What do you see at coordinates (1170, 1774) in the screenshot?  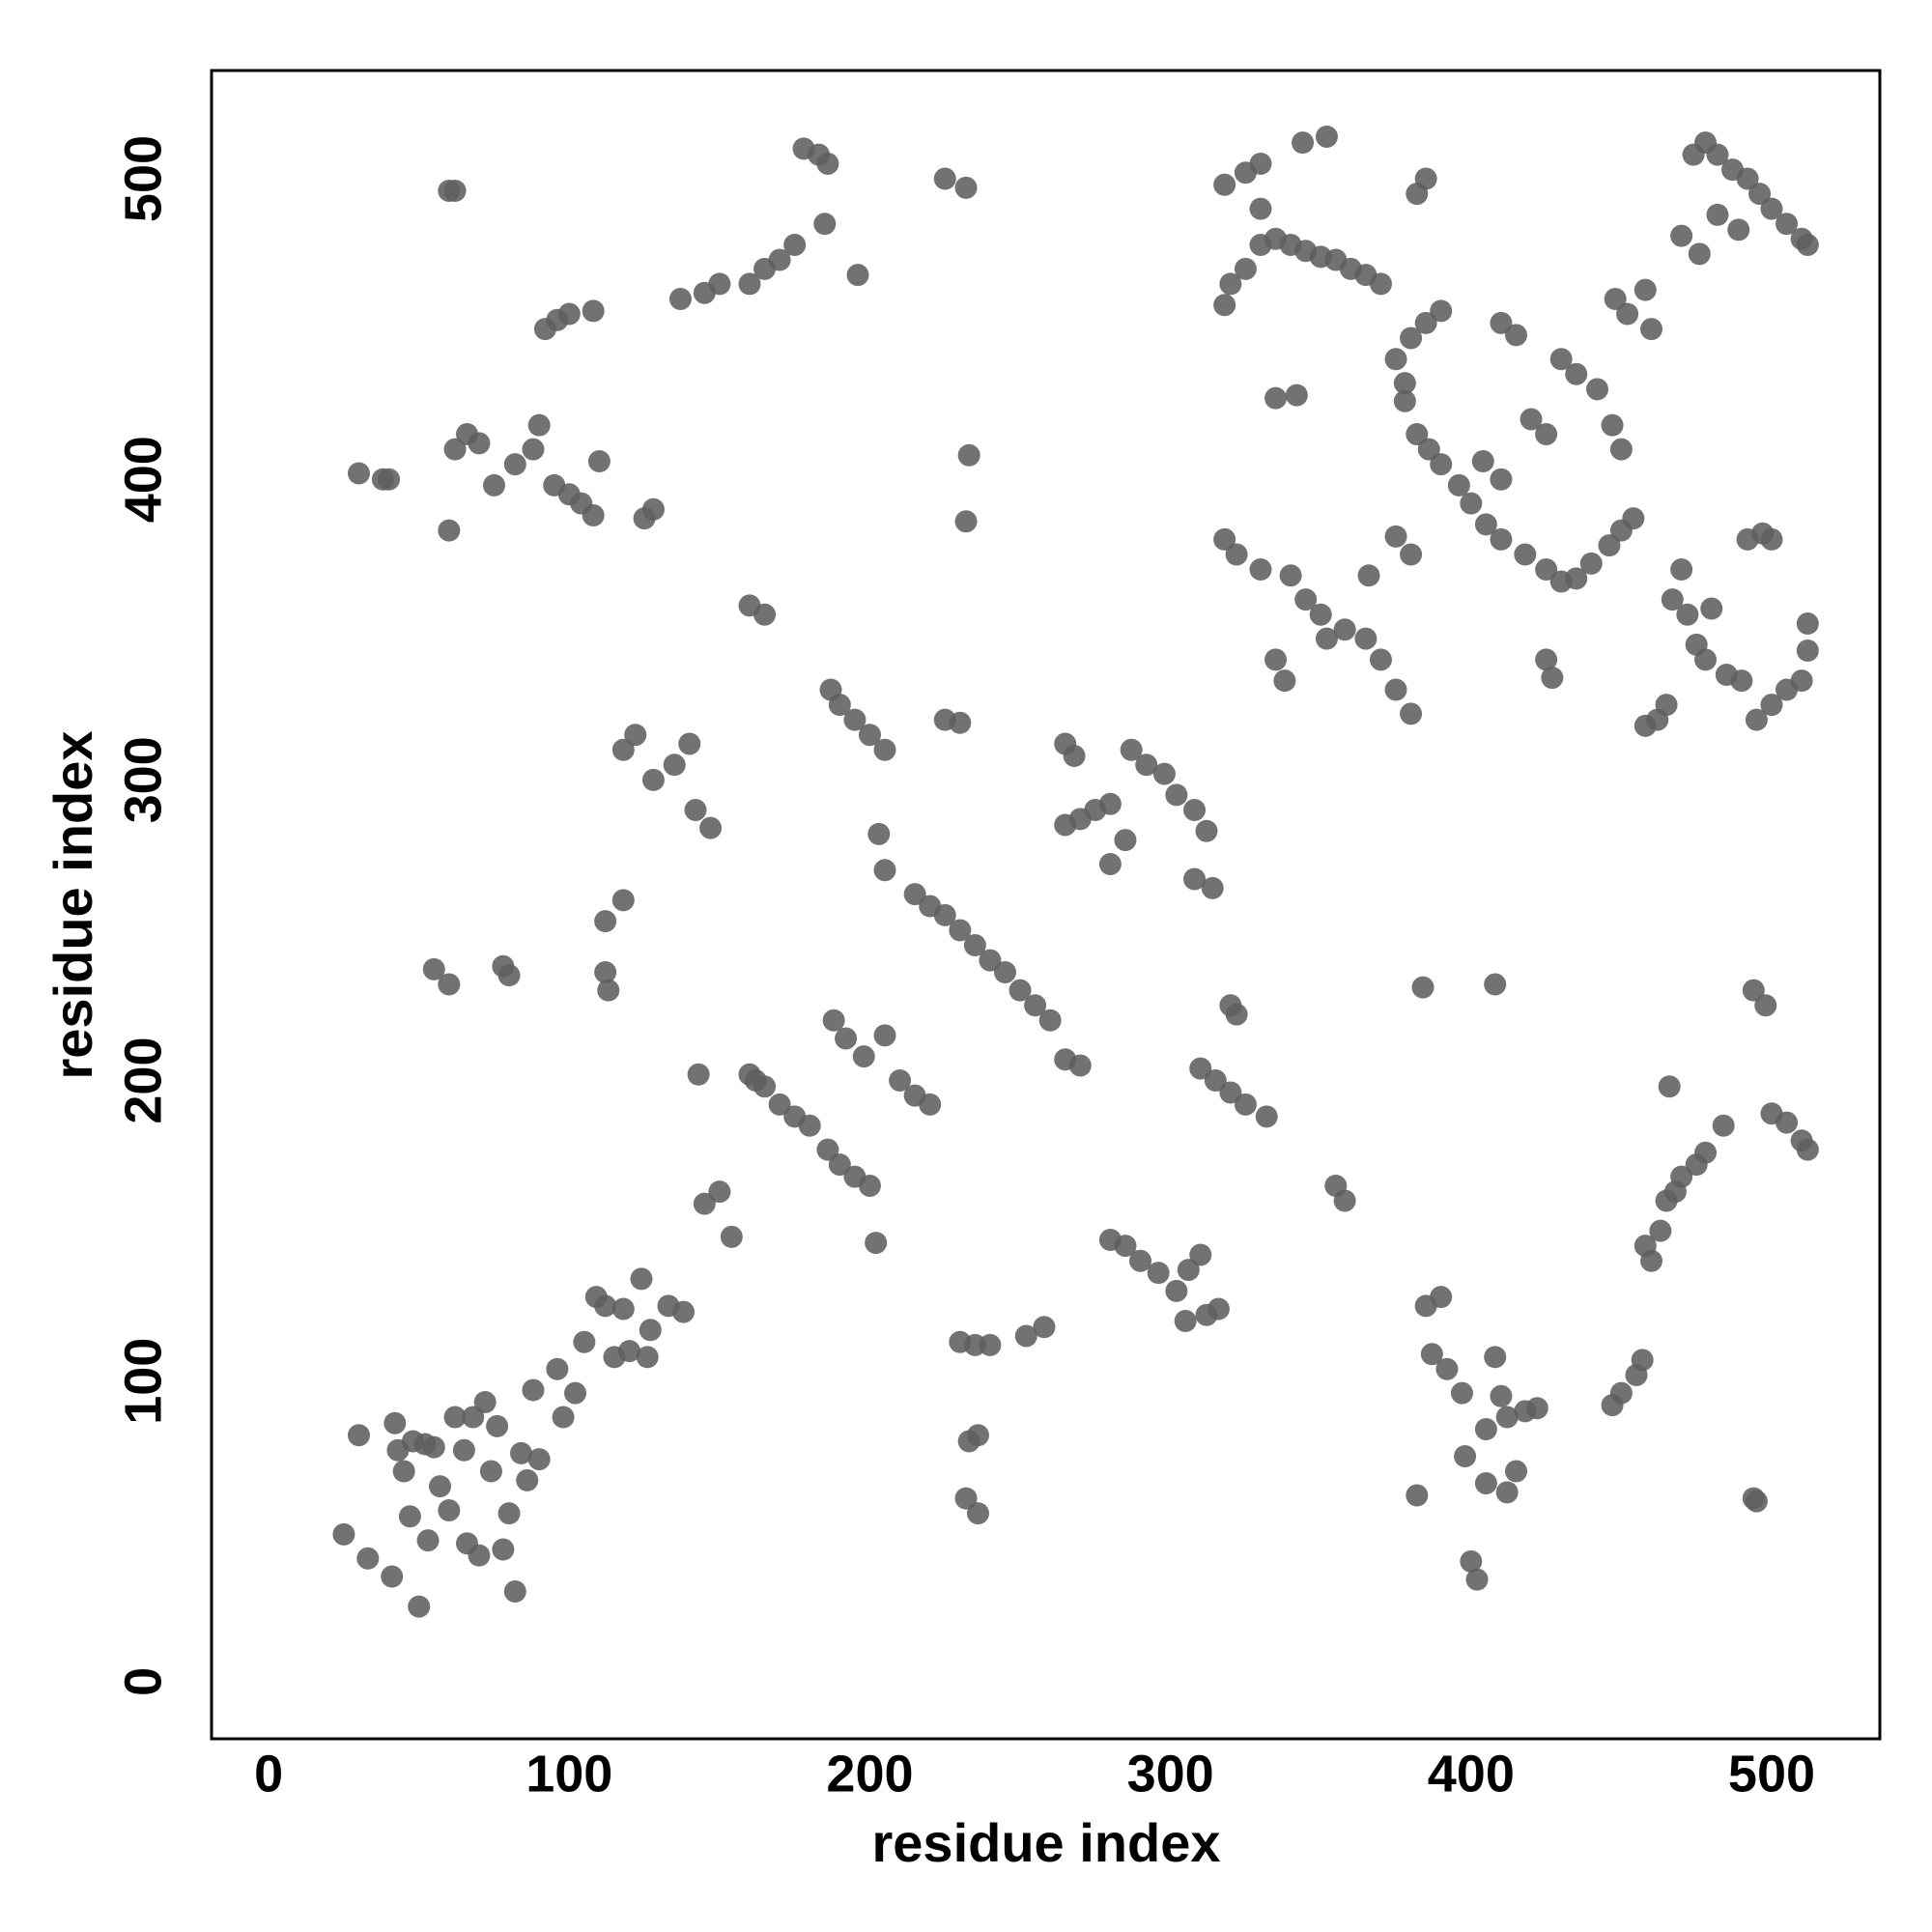 I see `x-tick-label: 300` at bounding box center [1170, 1774].